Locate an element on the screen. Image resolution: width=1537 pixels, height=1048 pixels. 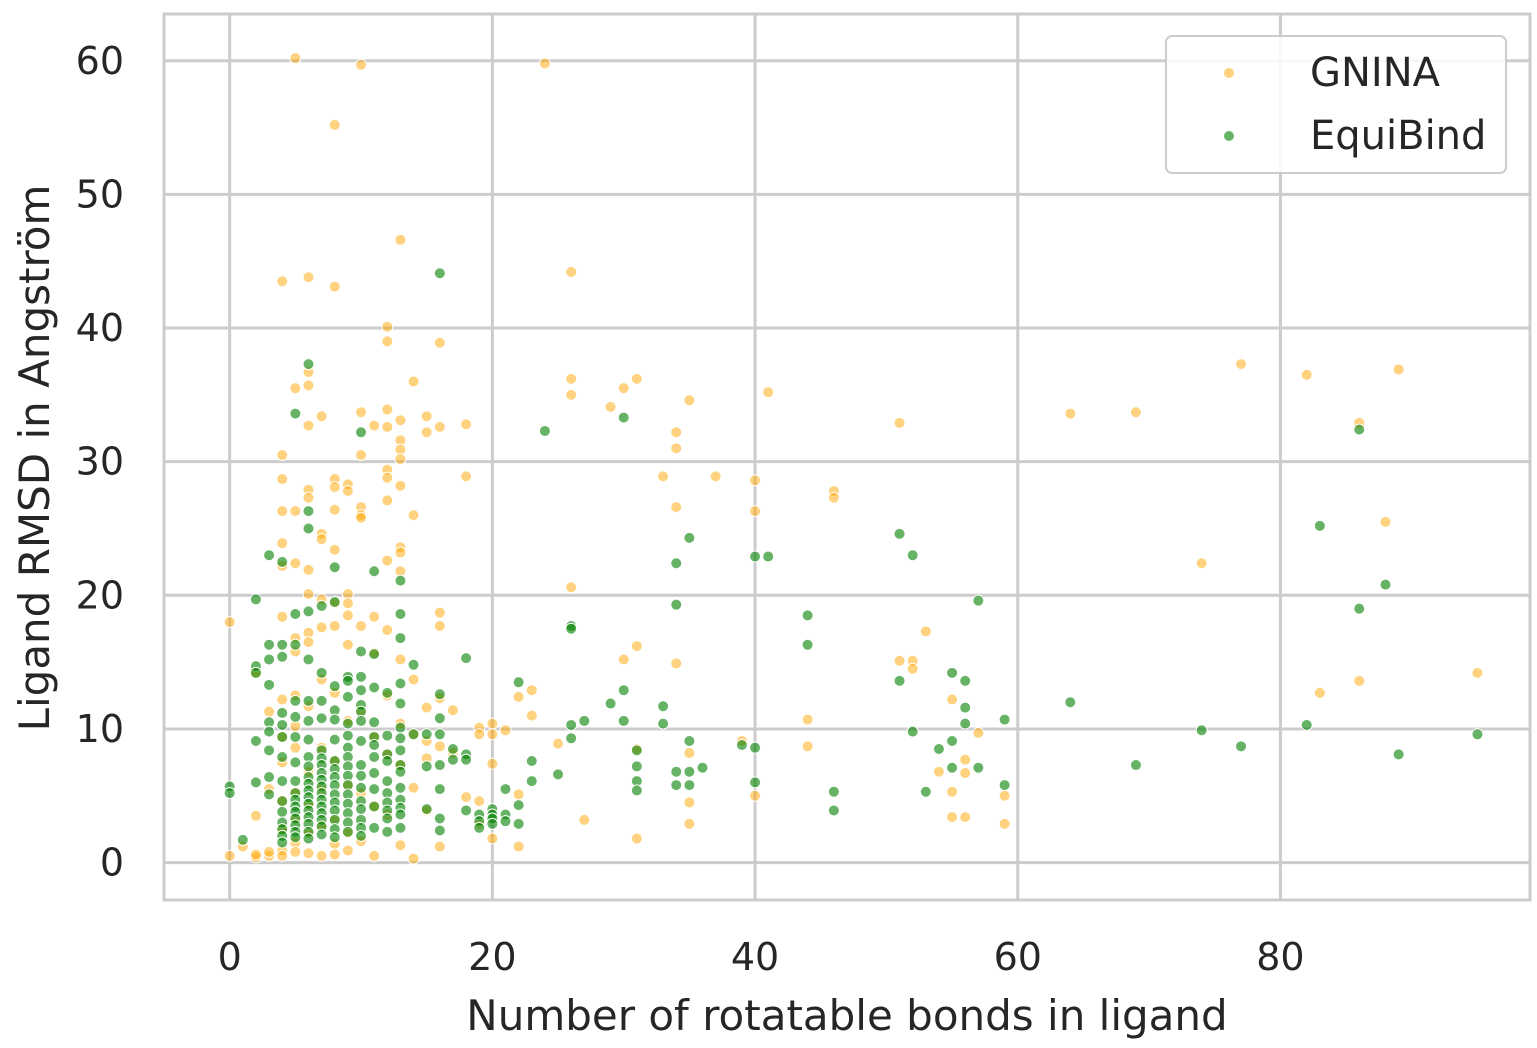
y-tick-label: 30 is located at coordinates (100, 462).